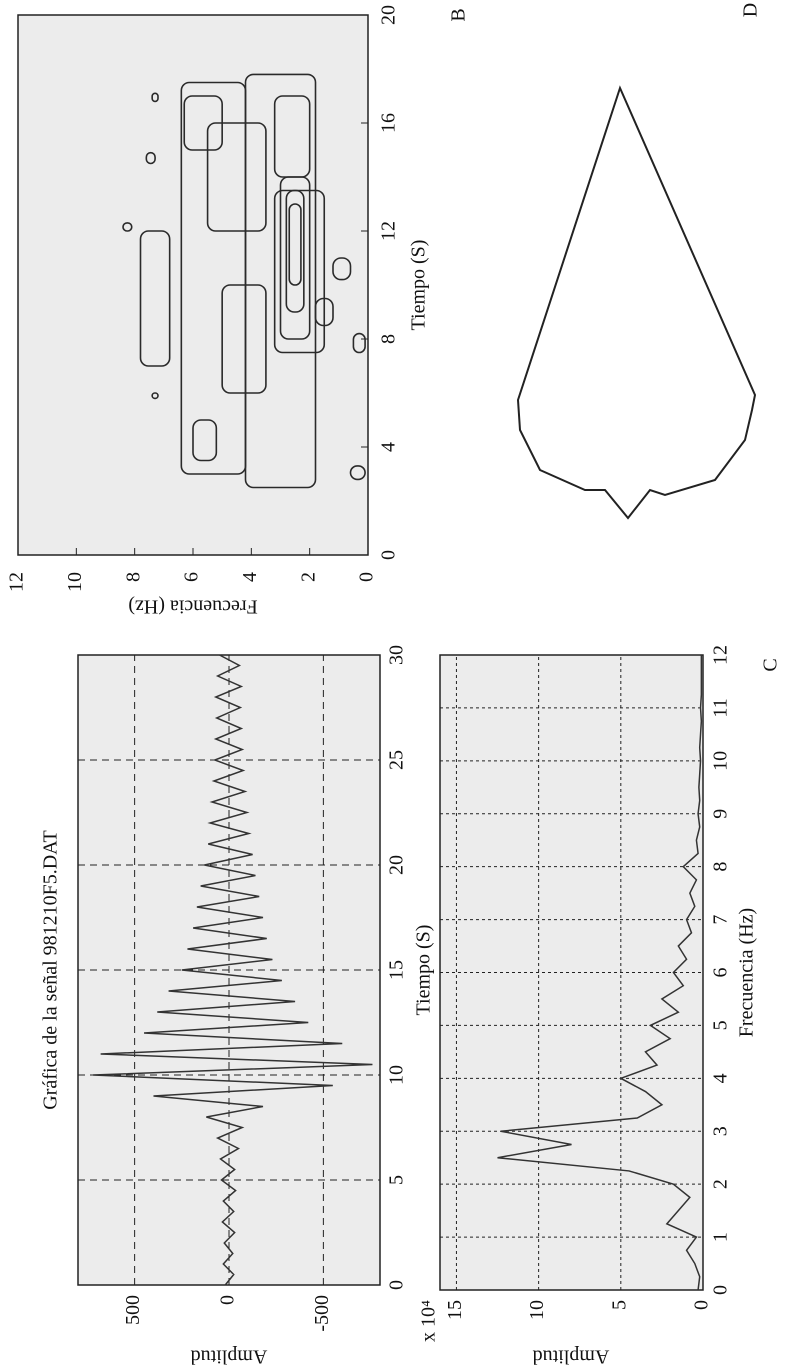 This screenshot has height=1372, width=790. I want to click on y-multiplier: x 10⁴, so click(429, 1321).